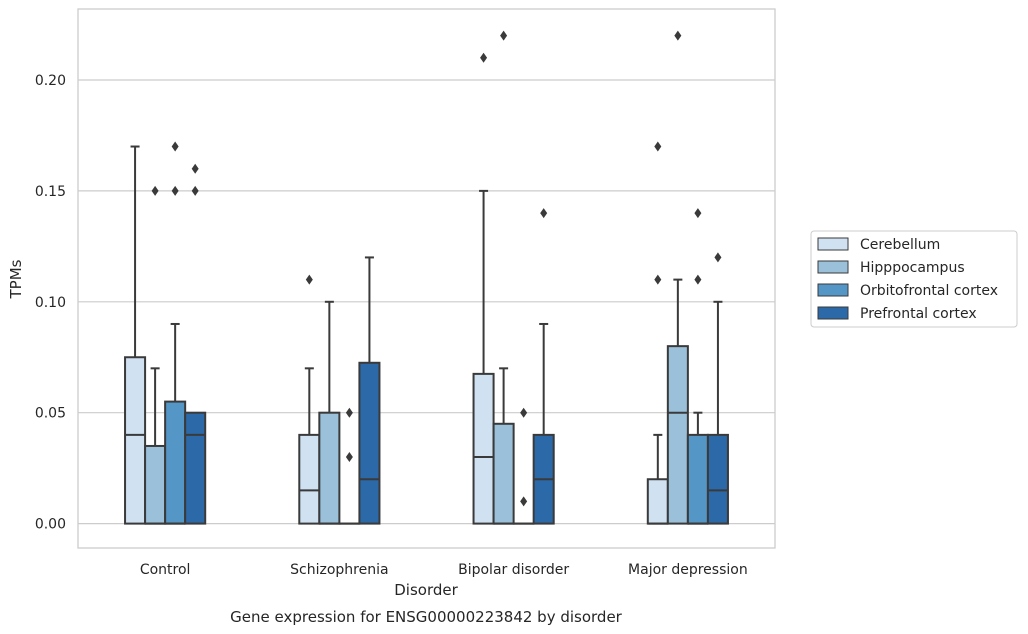  What do you see at coordinates (50, 525) in the screenshot?
I see `y-tick-label: 0.00` at bounding box center [50, 525].